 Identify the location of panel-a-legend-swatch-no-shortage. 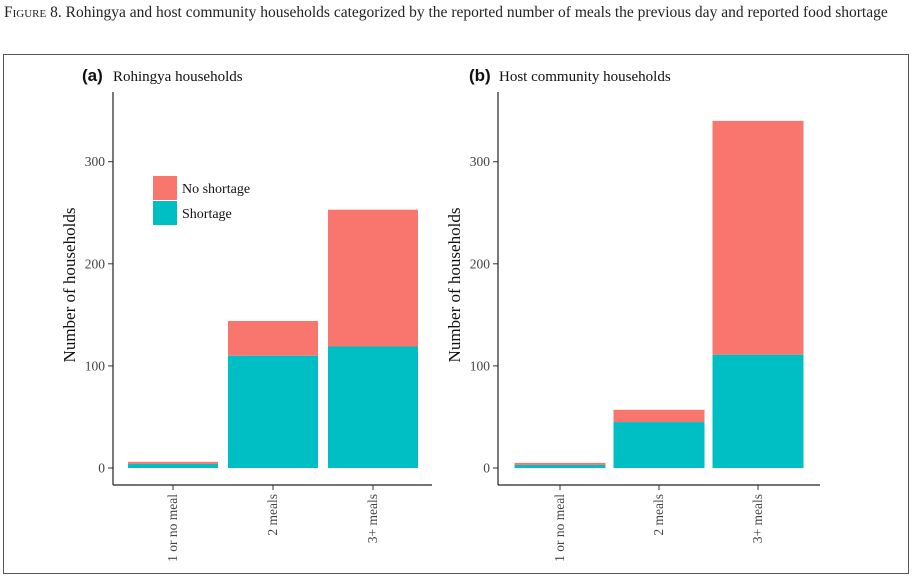
(165, 188).